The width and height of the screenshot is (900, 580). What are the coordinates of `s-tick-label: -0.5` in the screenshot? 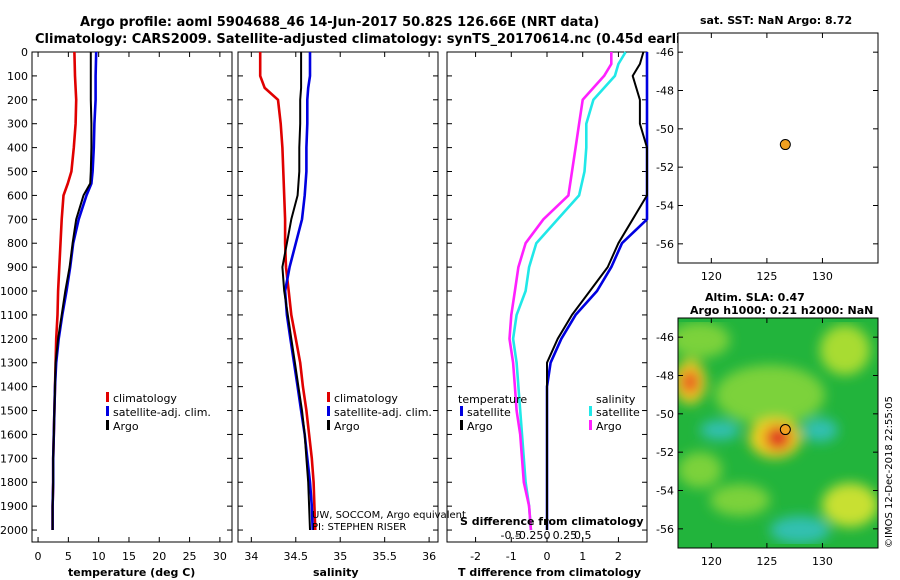 It's located at (511, 535).